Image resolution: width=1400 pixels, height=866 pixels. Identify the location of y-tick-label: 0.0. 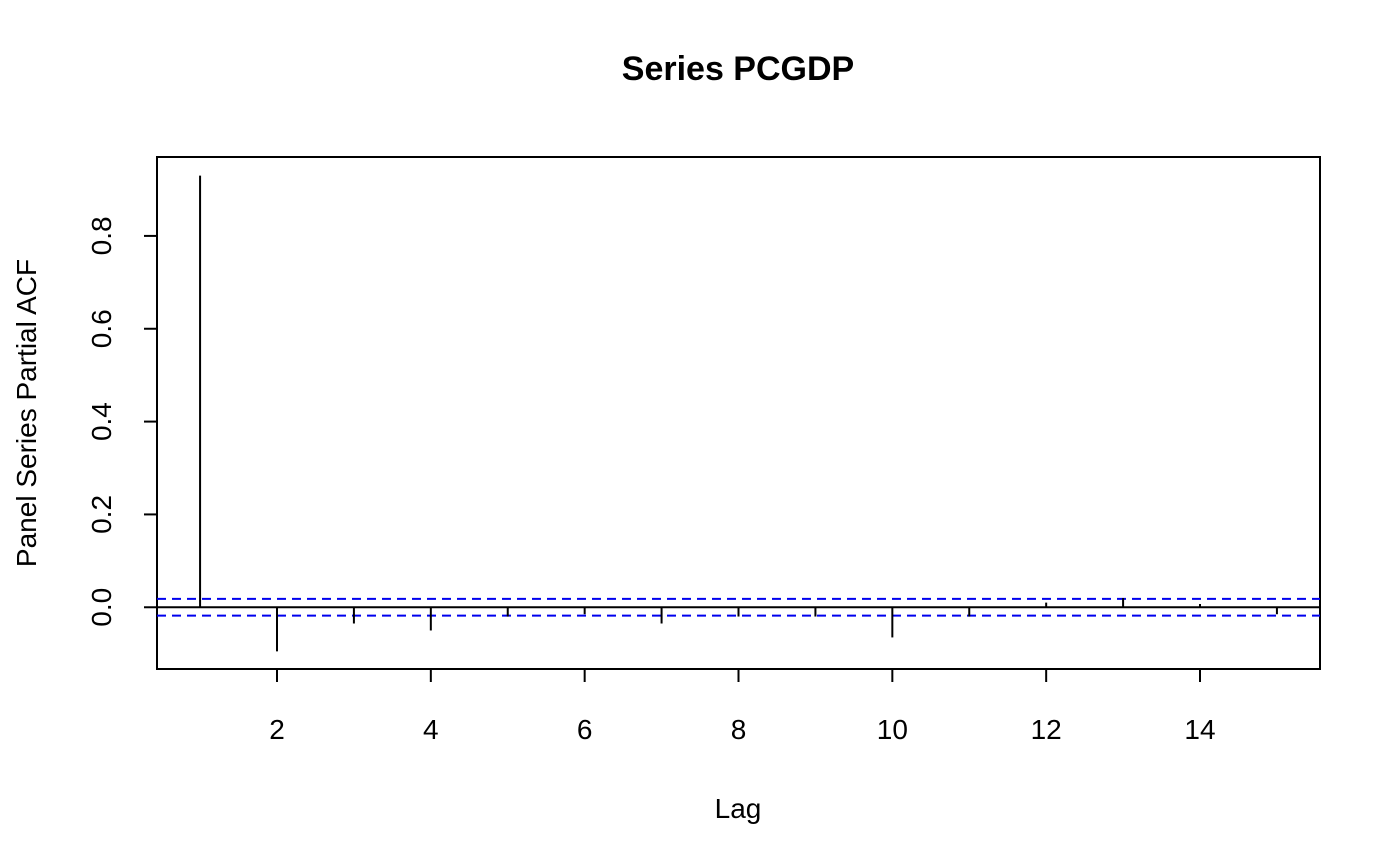
(101, 607).